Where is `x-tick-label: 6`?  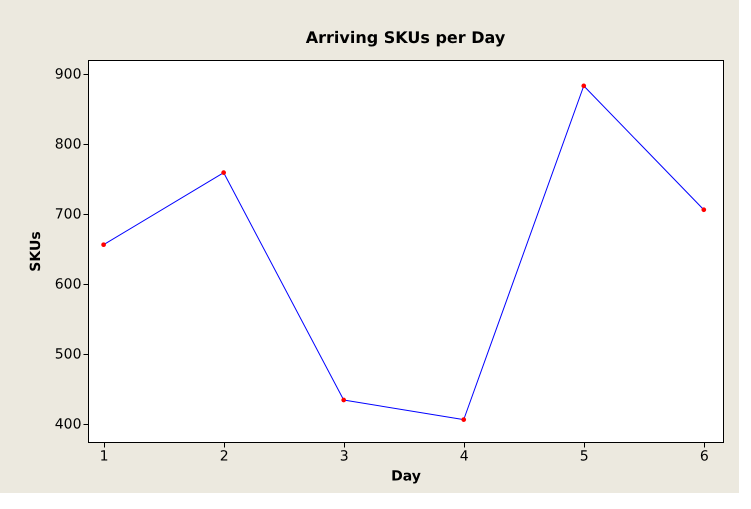 x-tick-label: 6 is located at coordinates (704, 456).